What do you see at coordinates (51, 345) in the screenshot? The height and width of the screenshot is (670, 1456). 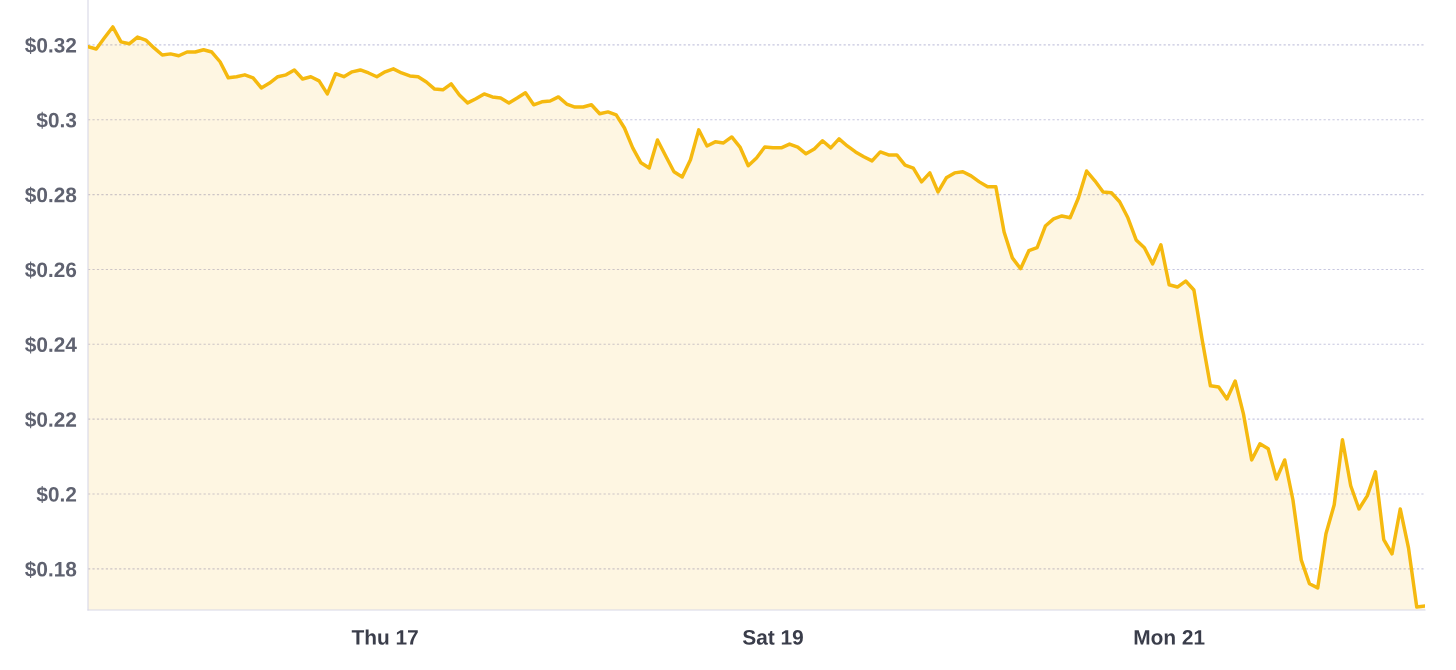 I see `y-tick-label: $0.24` at bounding box center [51, 345].